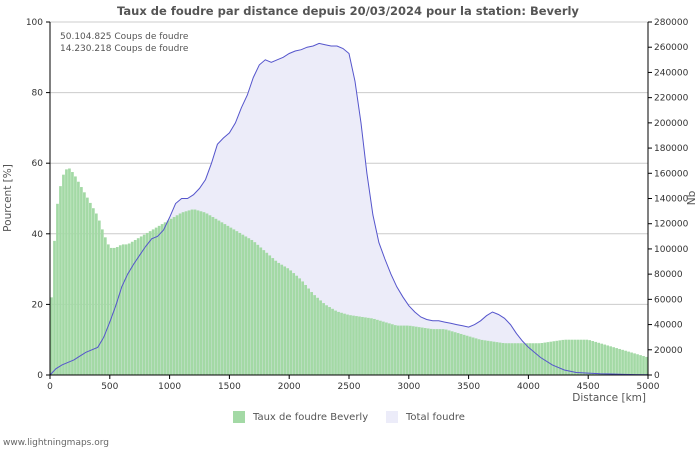  I want to click on y-right-tick-label: 60000, so click(668, 300).